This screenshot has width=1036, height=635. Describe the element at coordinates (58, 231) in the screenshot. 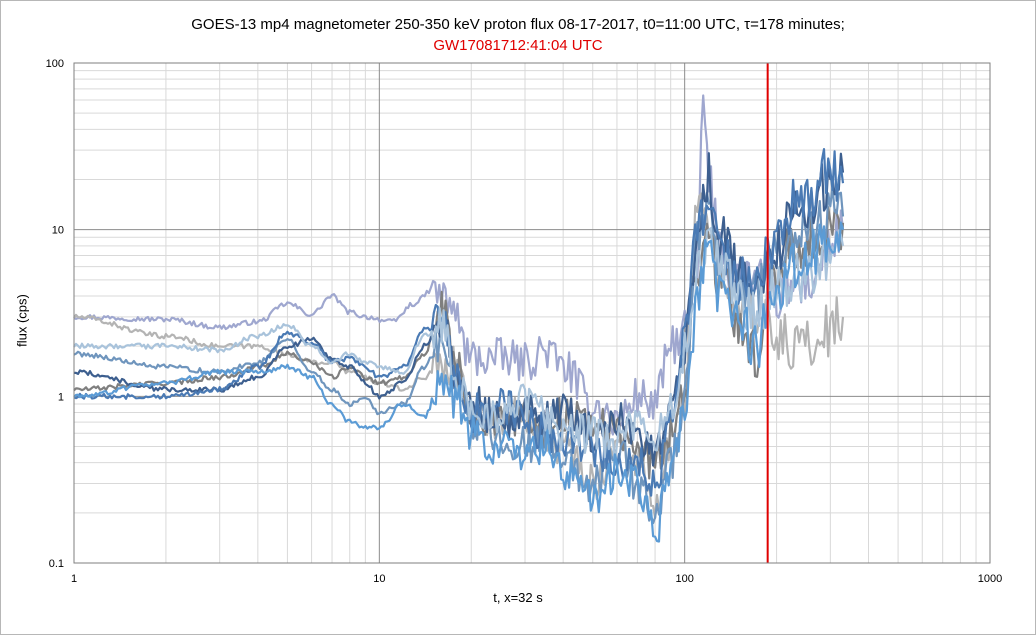

I see `y-tick-label: 10` at that location.